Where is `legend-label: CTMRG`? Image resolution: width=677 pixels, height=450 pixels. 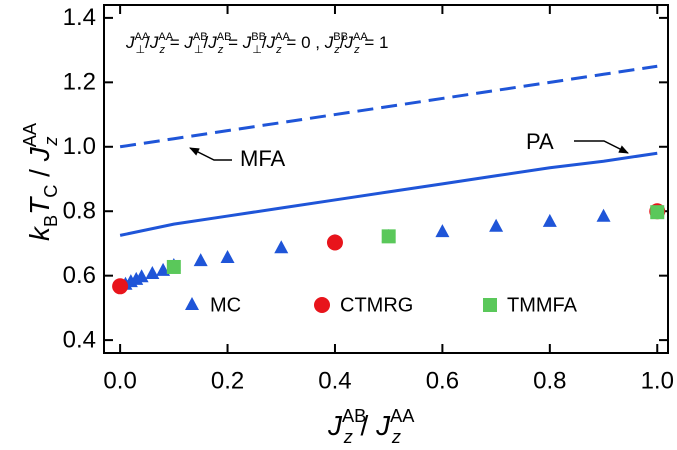 legend-label: CTMRG is located at coordinates (376, 305).